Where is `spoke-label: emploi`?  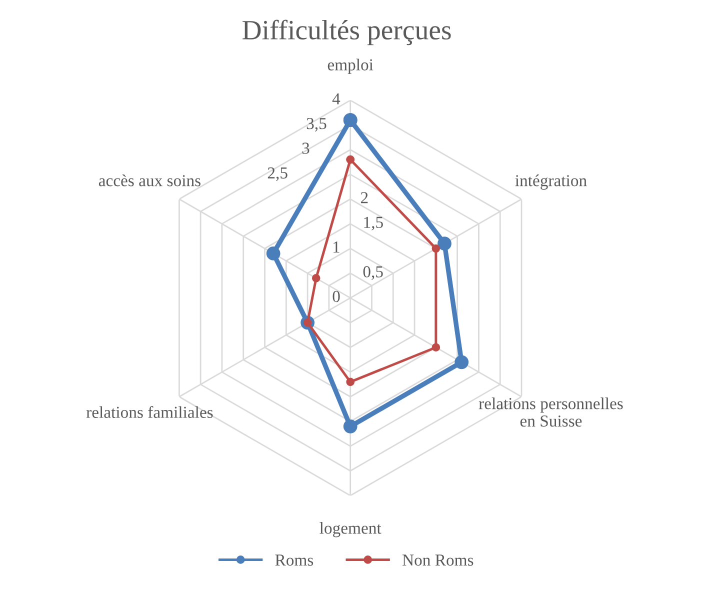 spoke-label: emploi is located at coordinates (351, 66).